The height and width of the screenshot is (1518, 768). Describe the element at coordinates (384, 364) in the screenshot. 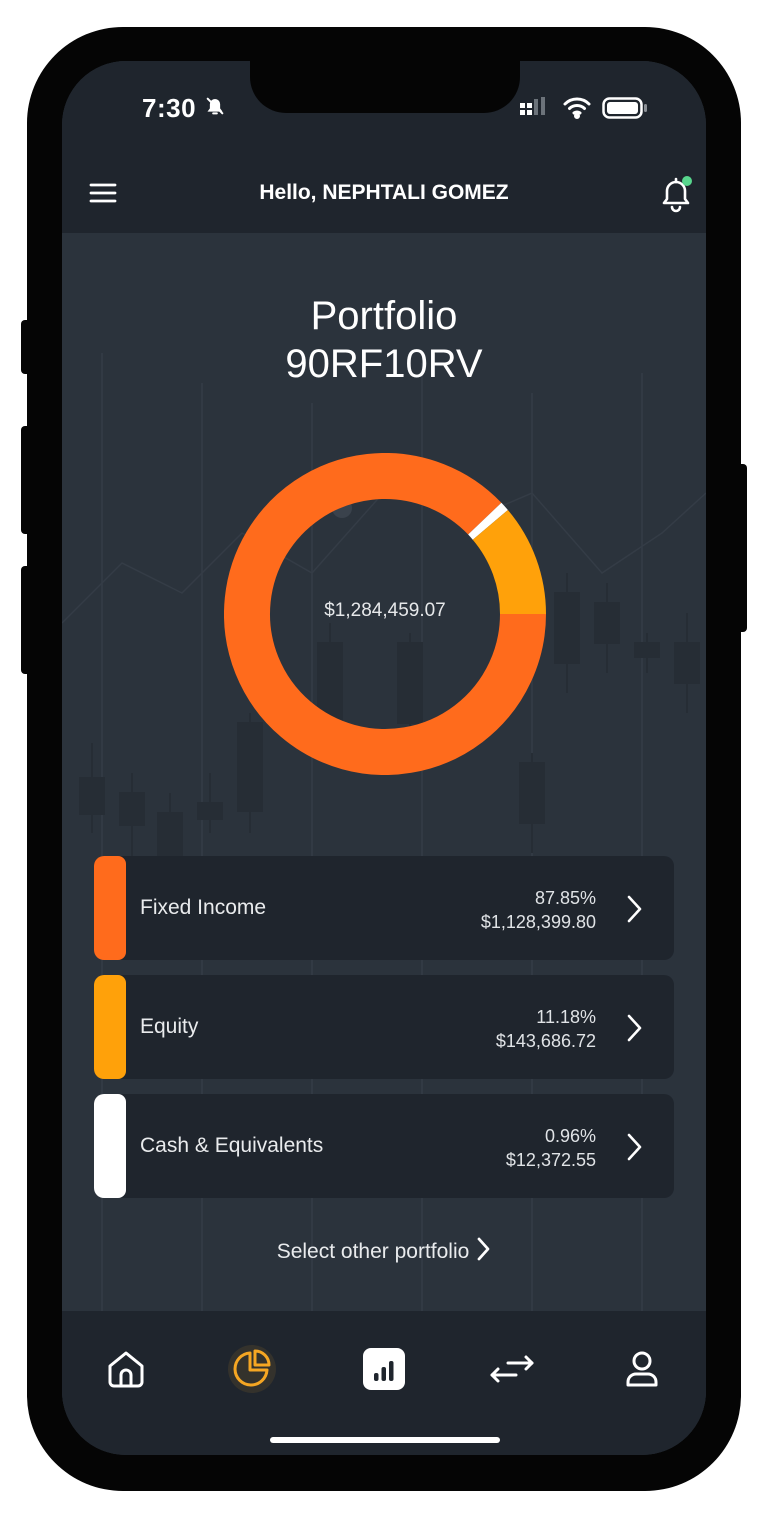

I see `portfolio-code: 90RF10RV` at that location.